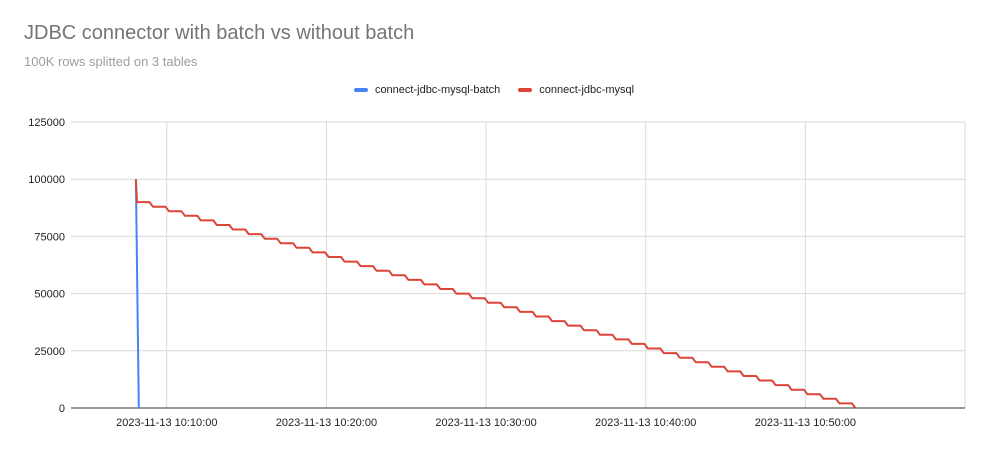 The width and height of the screenshot is (988, 452). Describe the element at coordinates (166, 423) in the screenshot. I see `x-tick-label: 2023-11-13 10:10:00` at that location.